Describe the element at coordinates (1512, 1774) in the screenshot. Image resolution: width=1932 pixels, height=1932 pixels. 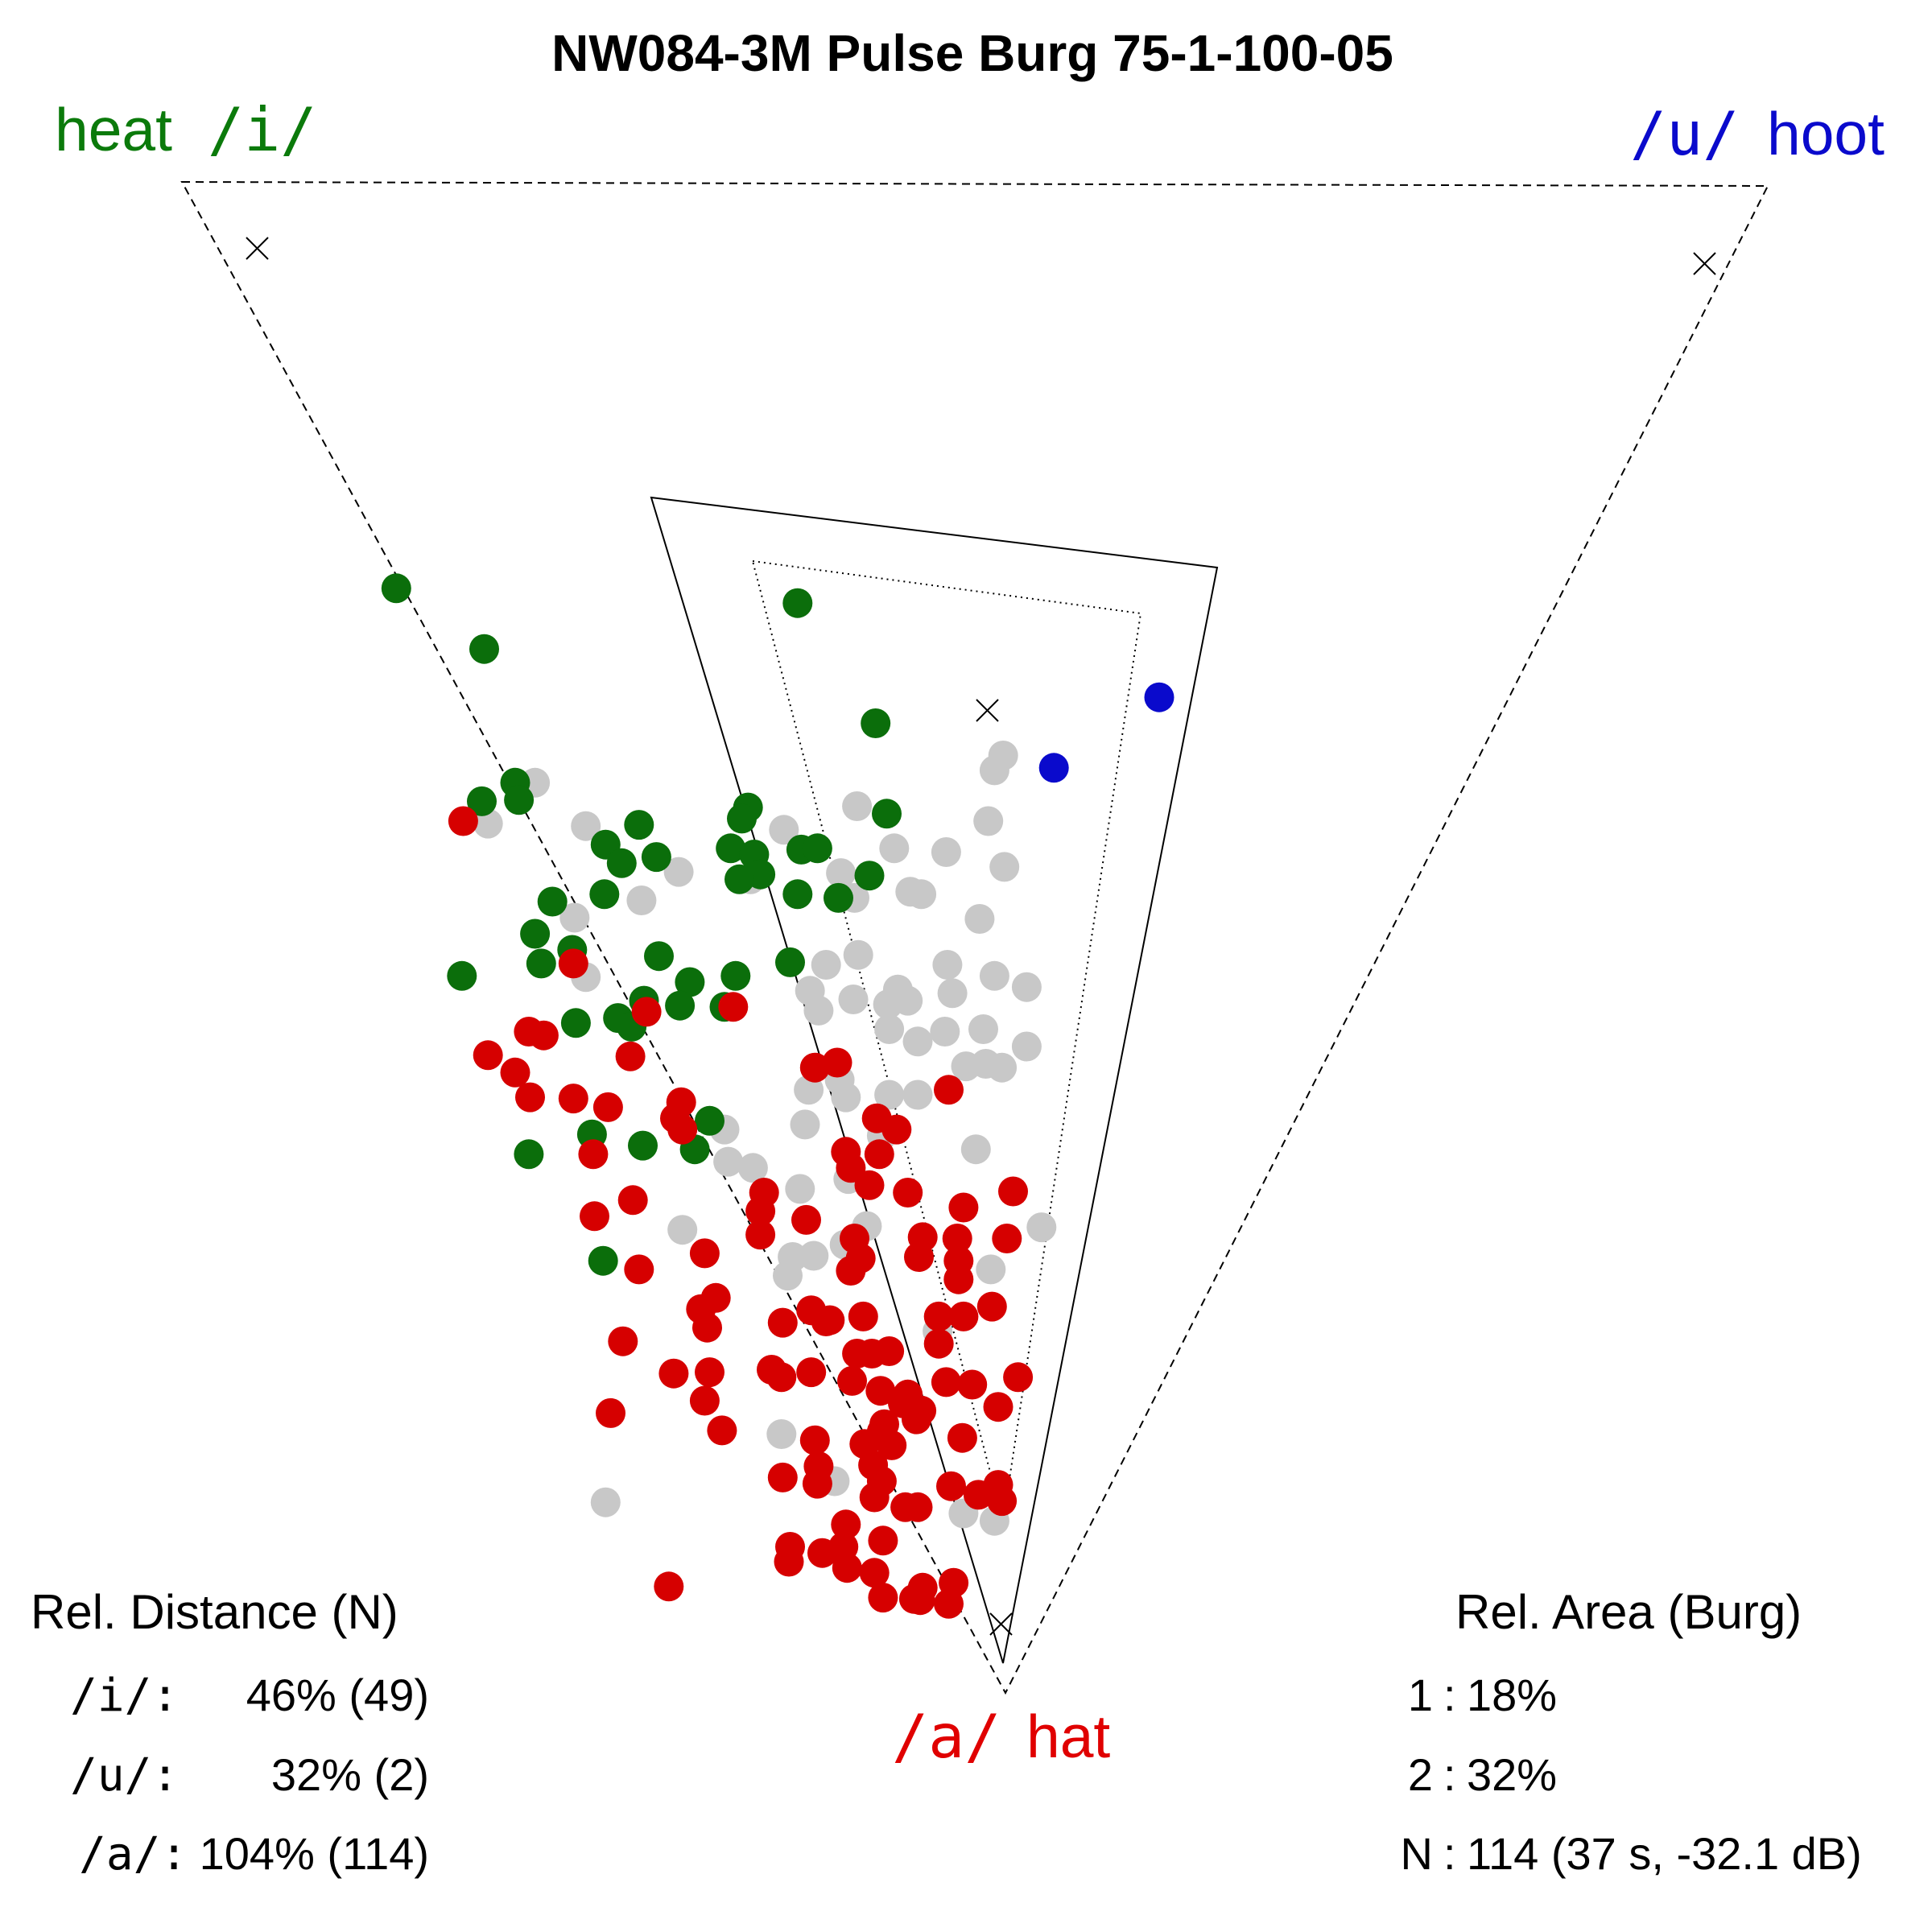
I see `rel-area-value-2: 32%` at that location.